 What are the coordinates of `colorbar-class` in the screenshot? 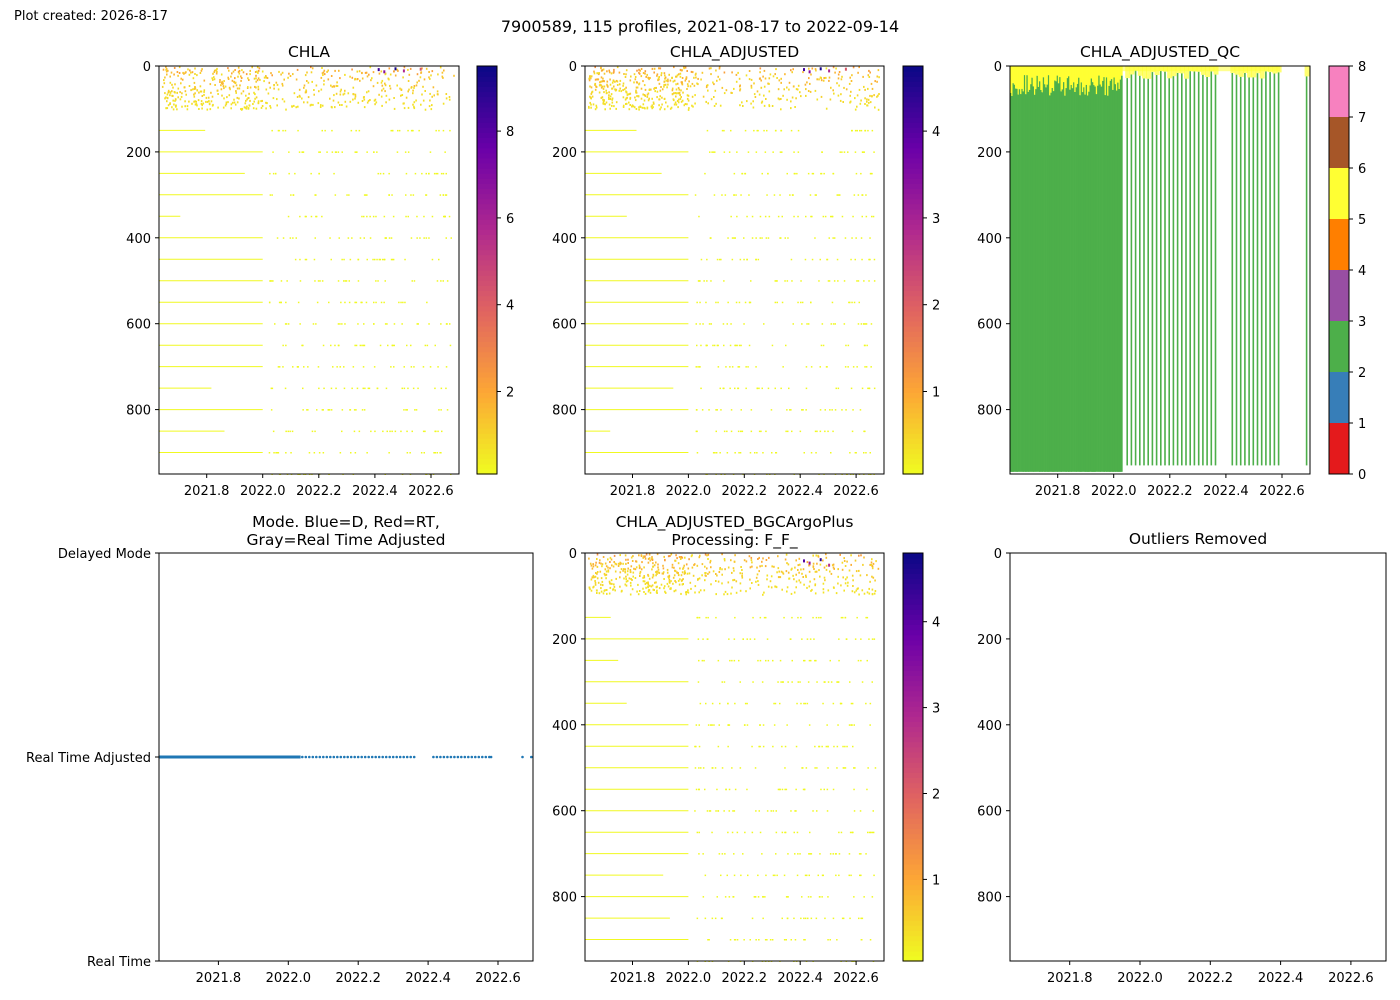 It's located at (1339, 295).